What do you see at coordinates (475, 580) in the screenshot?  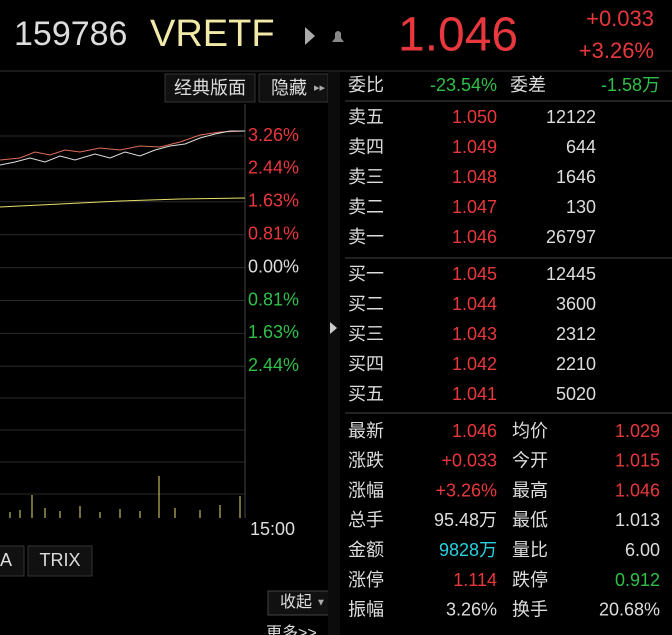 I see `stat-value: 1.114` at bounding box center [475, 580].